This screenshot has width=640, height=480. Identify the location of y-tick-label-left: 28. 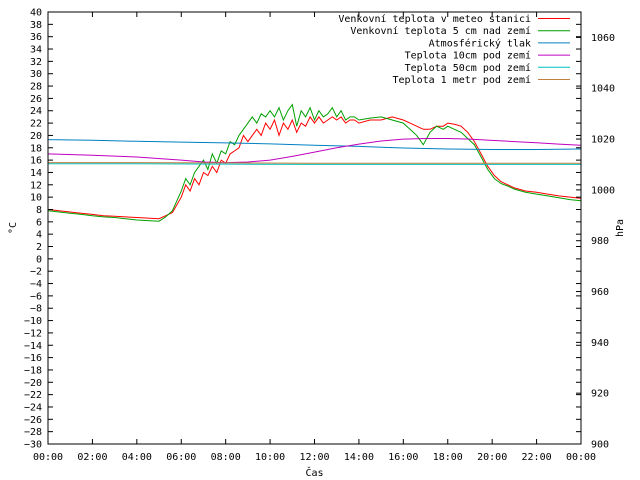
(36, 87).